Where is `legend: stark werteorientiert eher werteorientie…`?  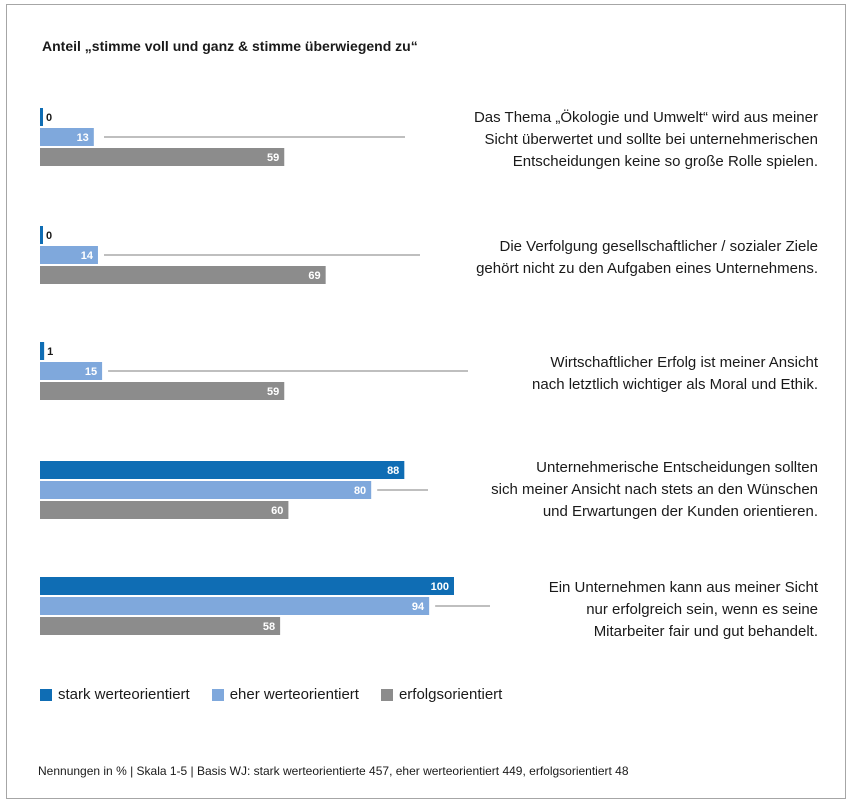 legend: stark werteorientiert eher werteorientie… is located at coordinates (271, 694).